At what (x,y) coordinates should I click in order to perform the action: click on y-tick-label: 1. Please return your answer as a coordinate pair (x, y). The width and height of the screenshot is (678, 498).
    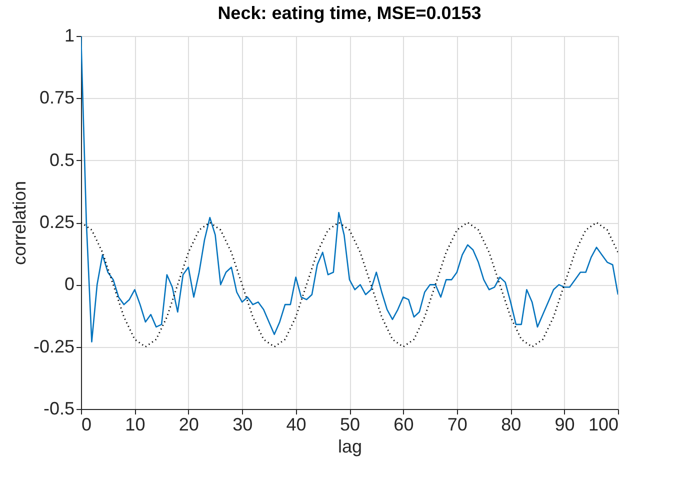
    Looking at the image, I should click on (69, 36).